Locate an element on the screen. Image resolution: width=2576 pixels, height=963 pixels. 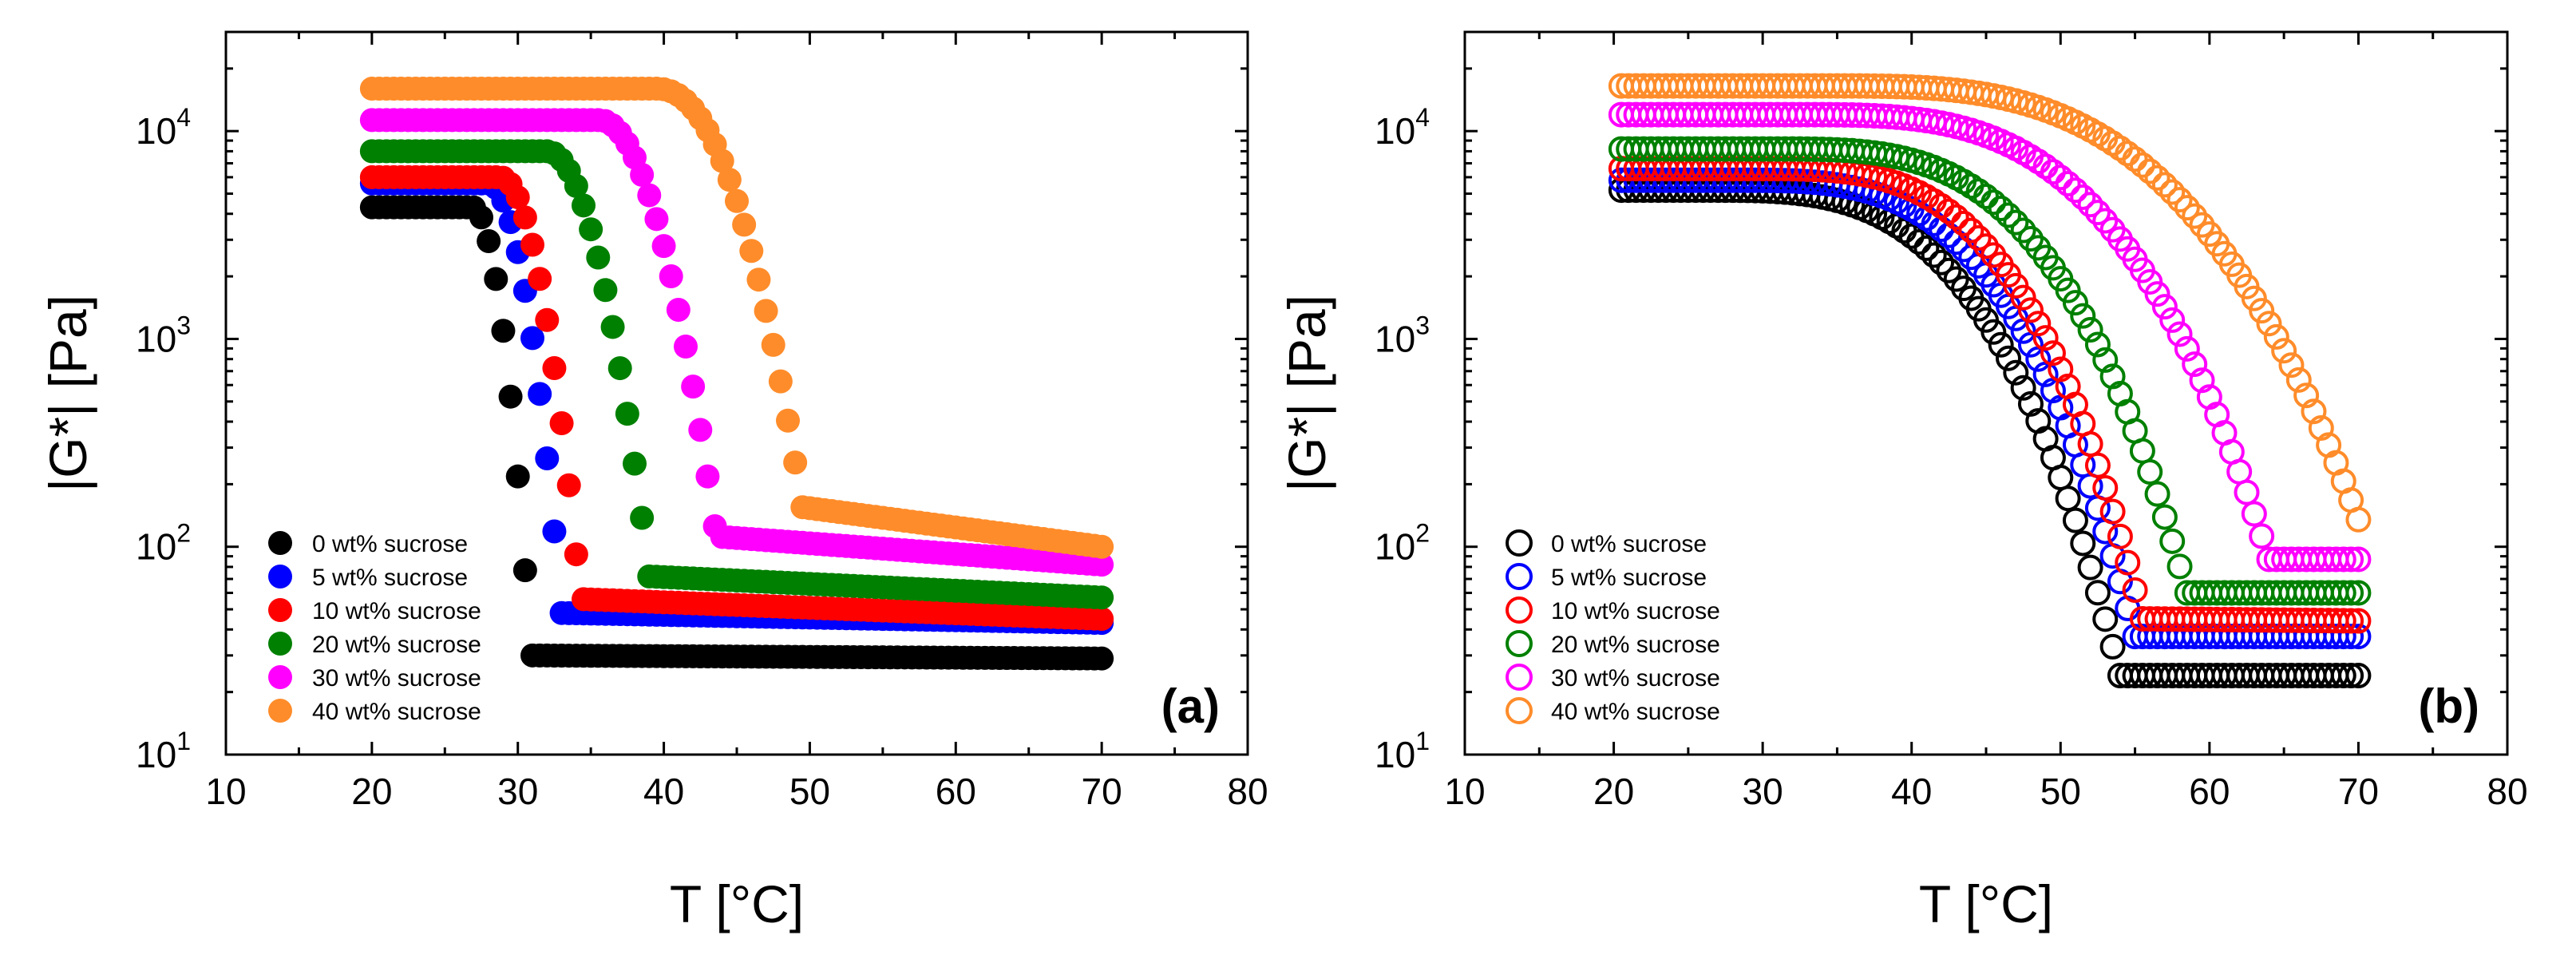
legend-label: 30 wt% sucrose is located at coordinates (397, 678).